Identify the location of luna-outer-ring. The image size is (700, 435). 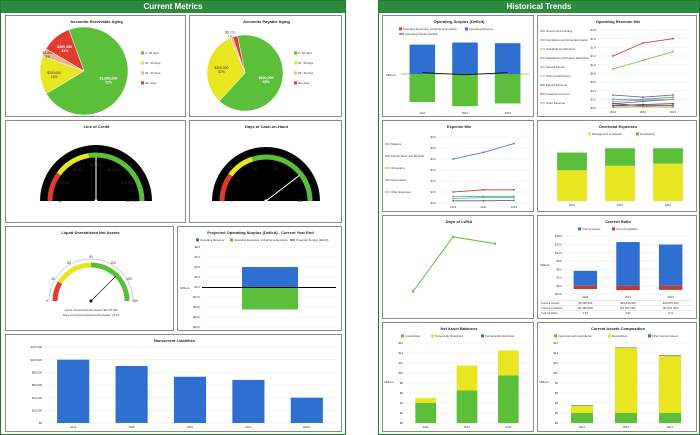
(91, 280).